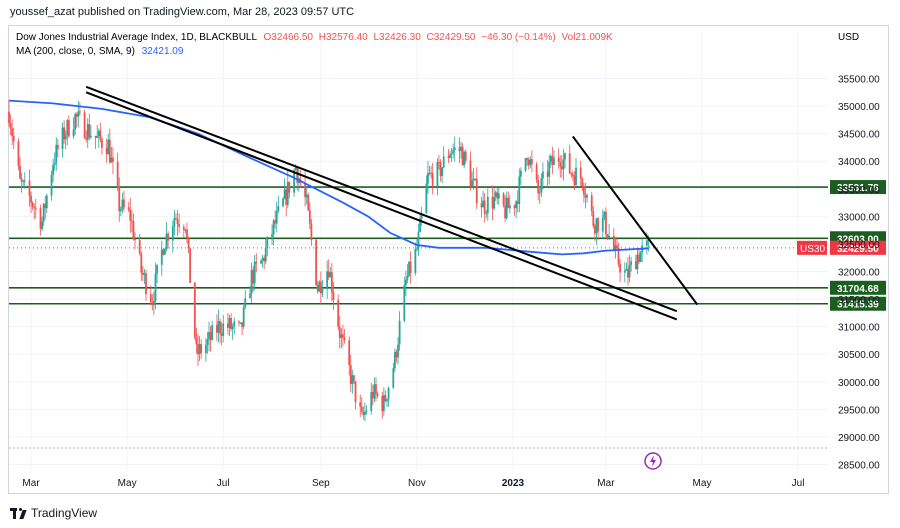  I want to click on y-tick-label: 32500.00, so click(859, 245).